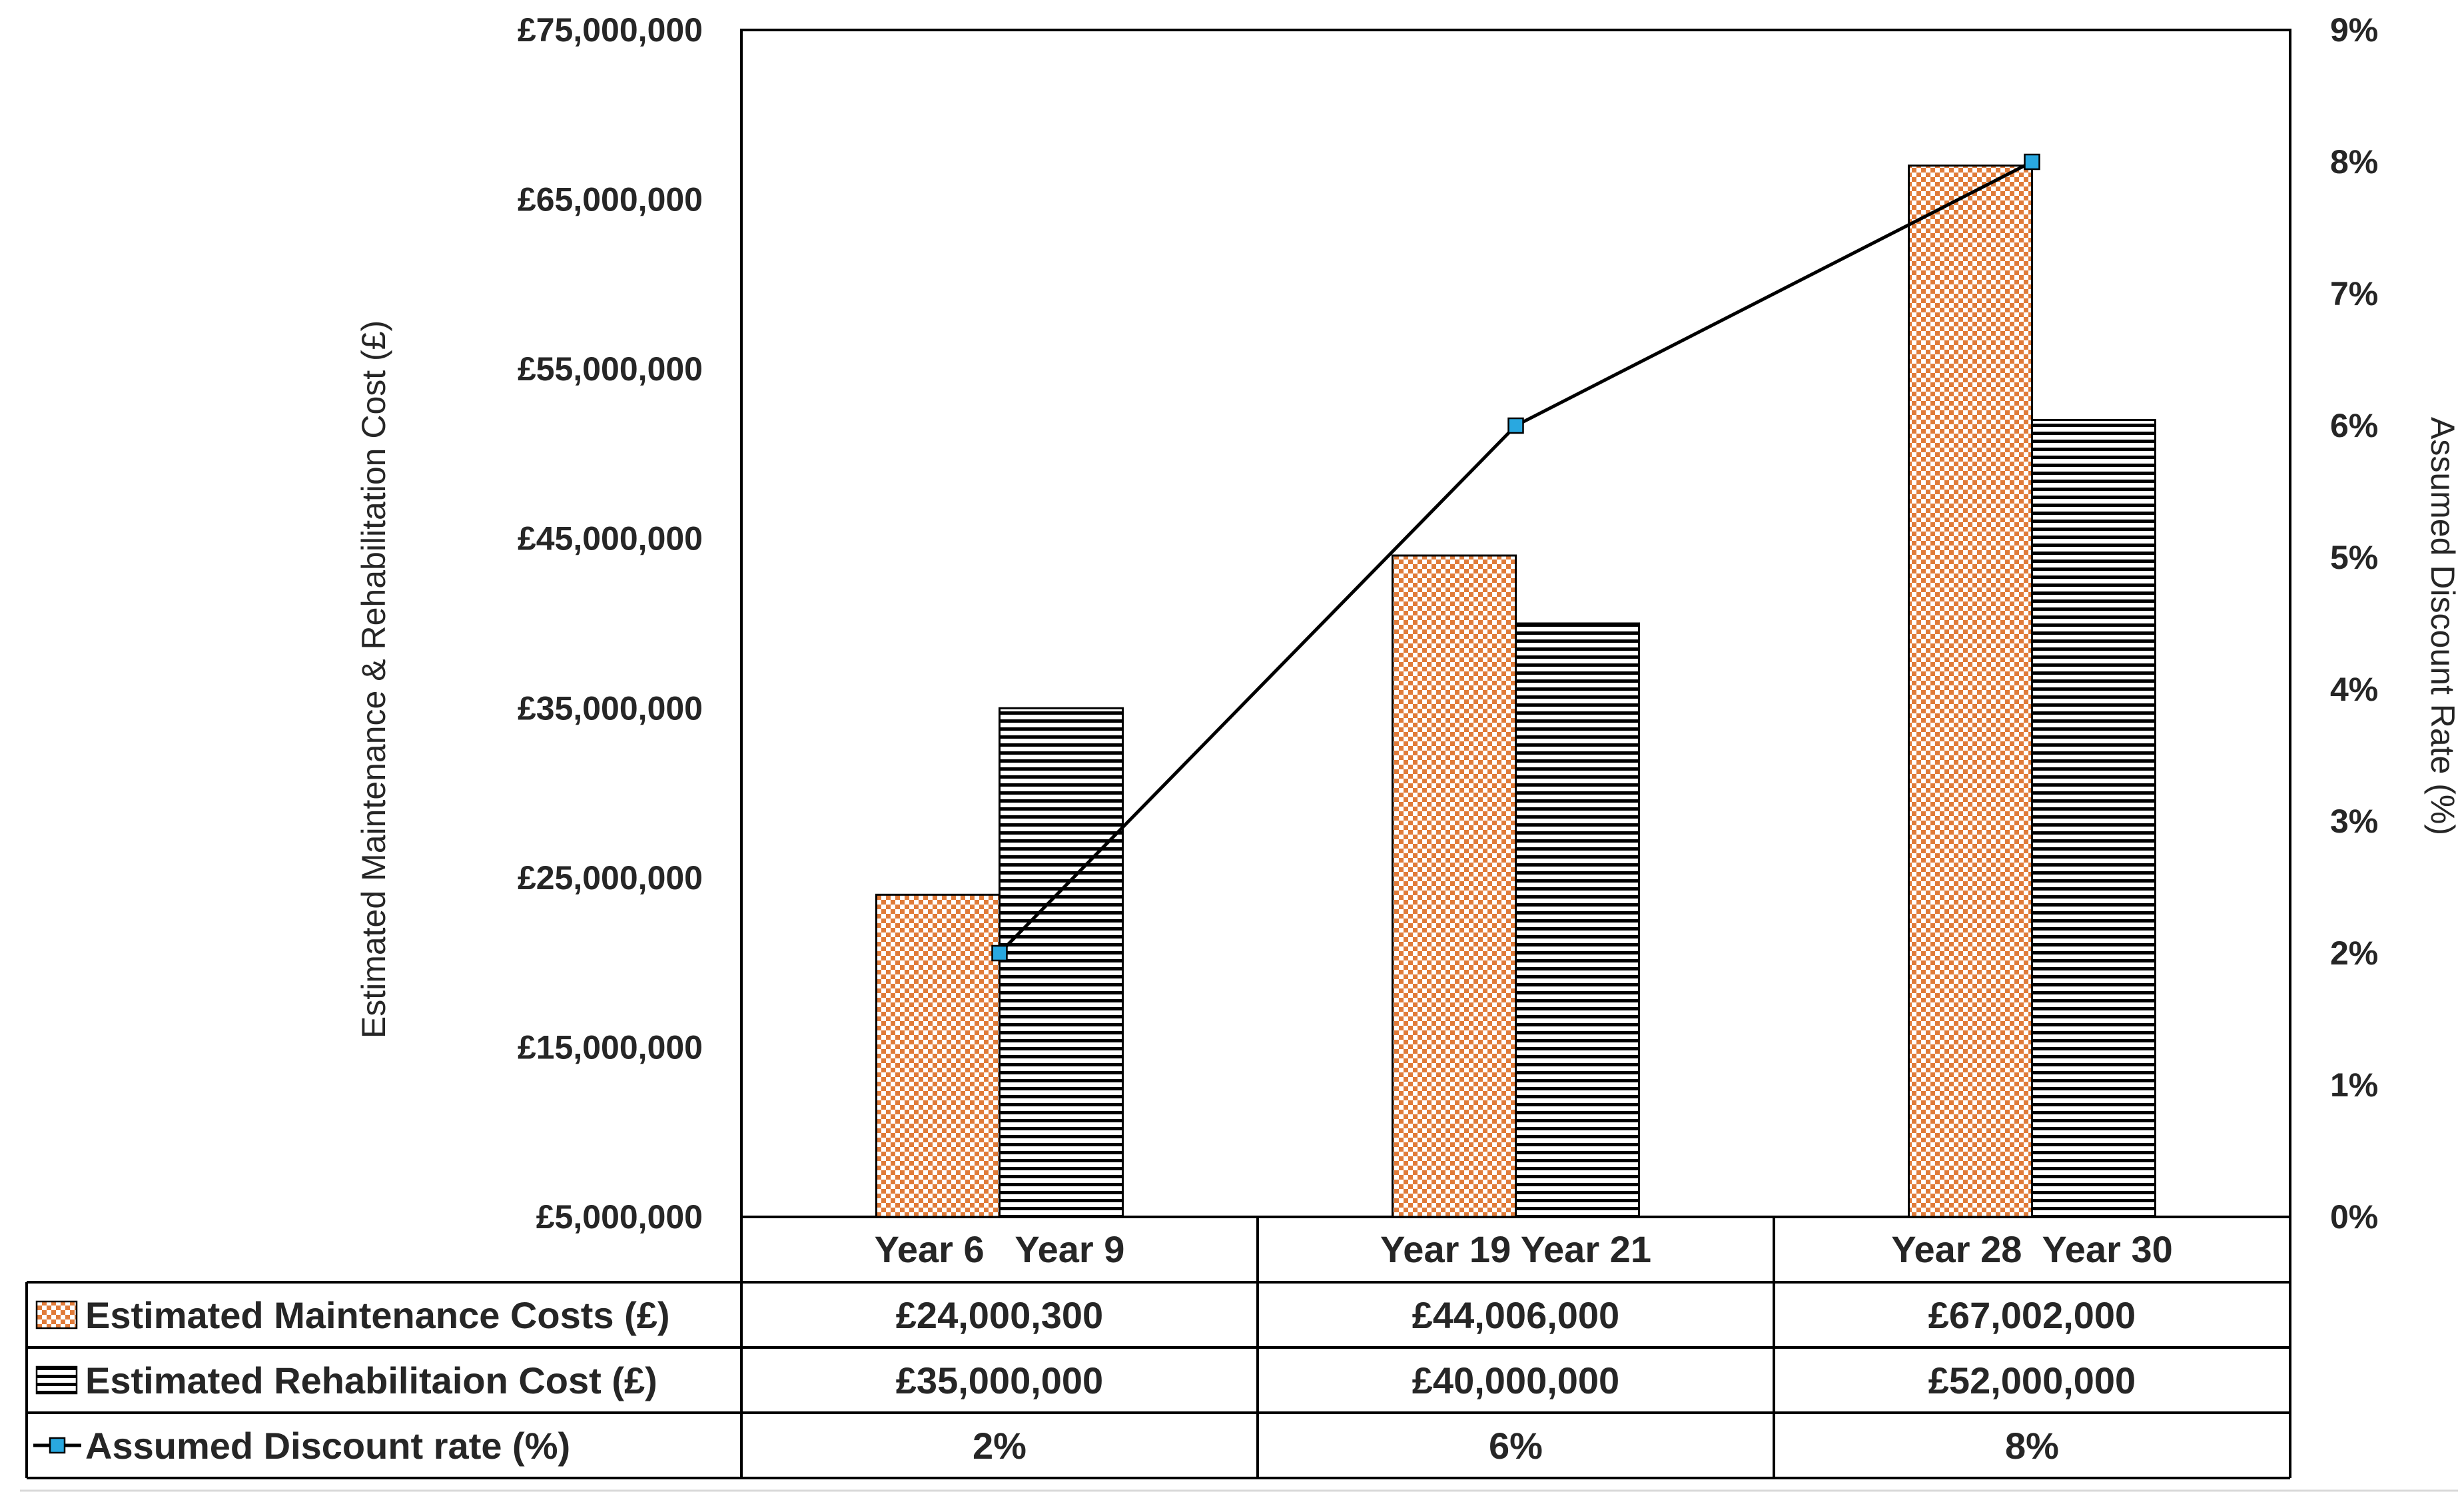  I want to click on table-cell: 8%, so click(2032, 1446).